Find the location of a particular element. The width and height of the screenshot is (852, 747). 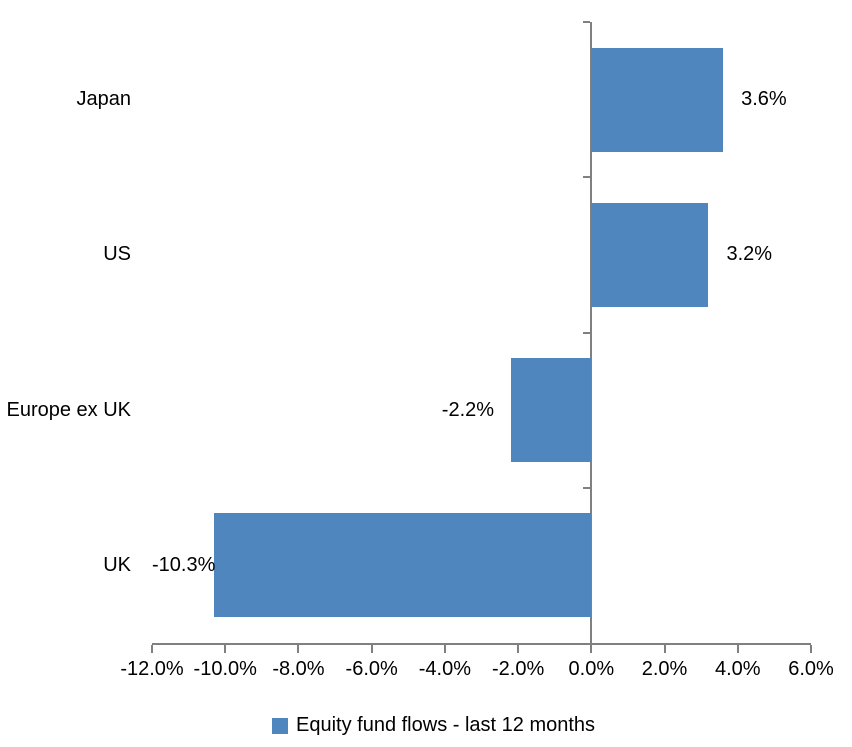

category-label-japan: Japan is located at coordinates (104, 99).